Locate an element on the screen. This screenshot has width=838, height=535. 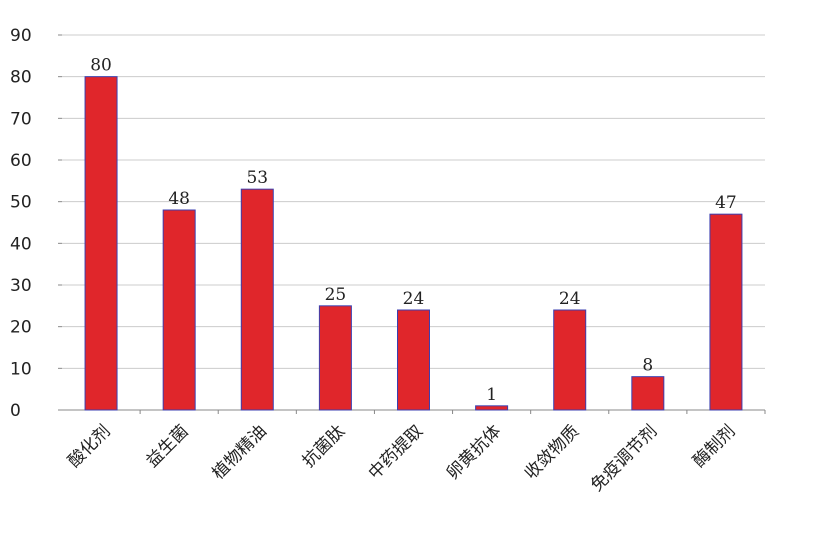
data-label: 53 is located at coordinates (257, 178).